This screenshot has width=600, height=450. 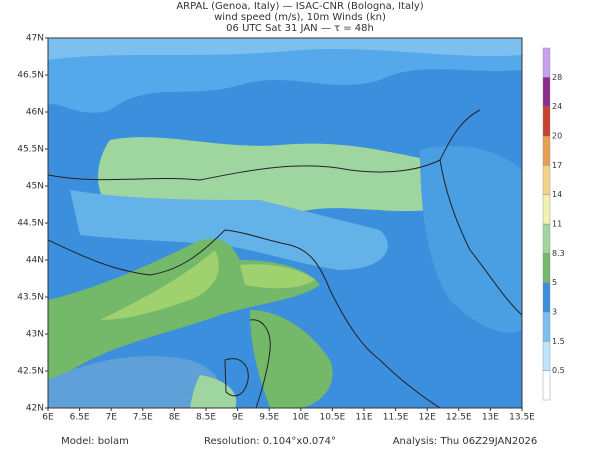 I want to click on lat-label: 43N, so click(x=35, y=335).